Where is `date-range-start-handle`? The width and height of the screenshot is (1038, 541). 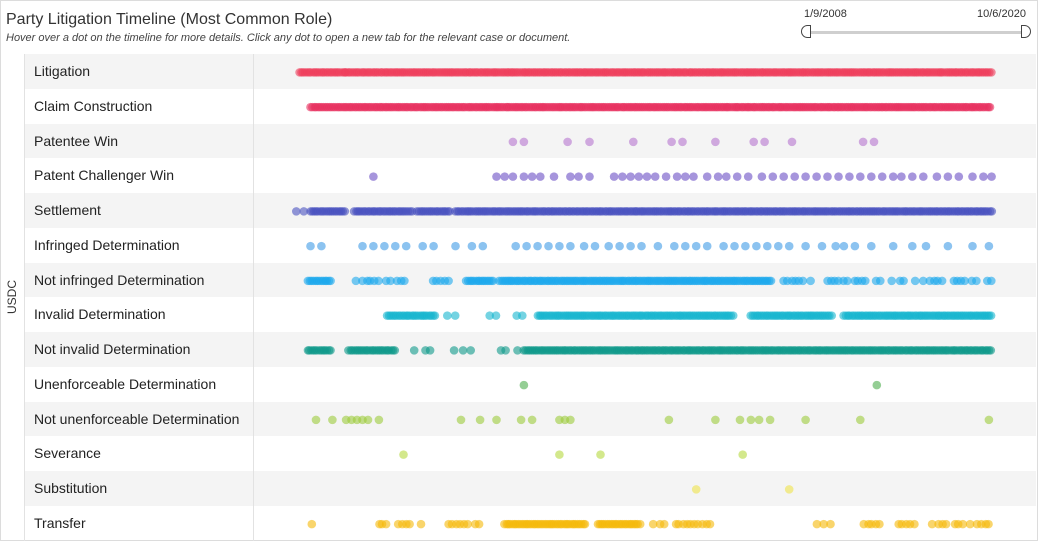 date-range-start-handle is located at coordinates (806, 31).